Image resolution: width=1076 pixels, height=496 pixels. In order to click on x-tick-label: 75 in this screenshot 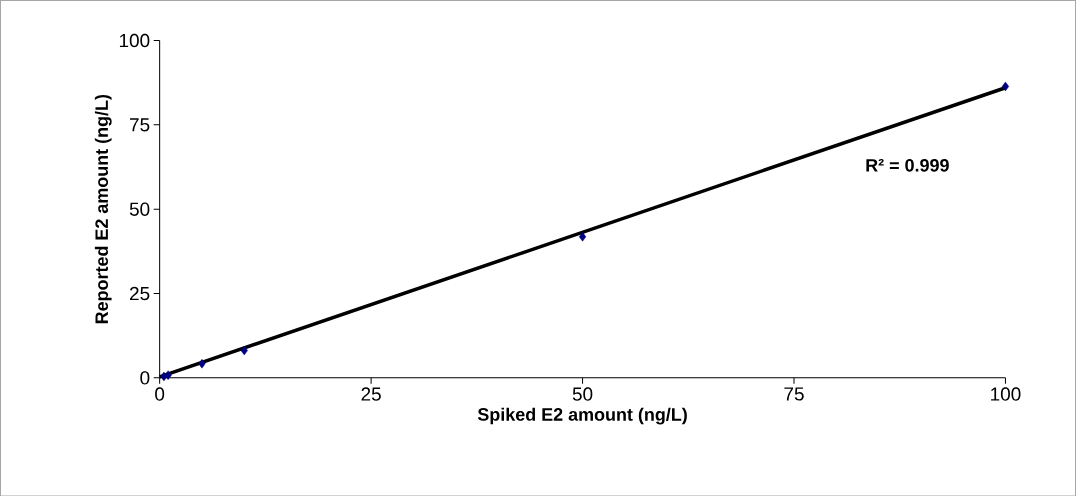, I will do `click(794, 394)`.